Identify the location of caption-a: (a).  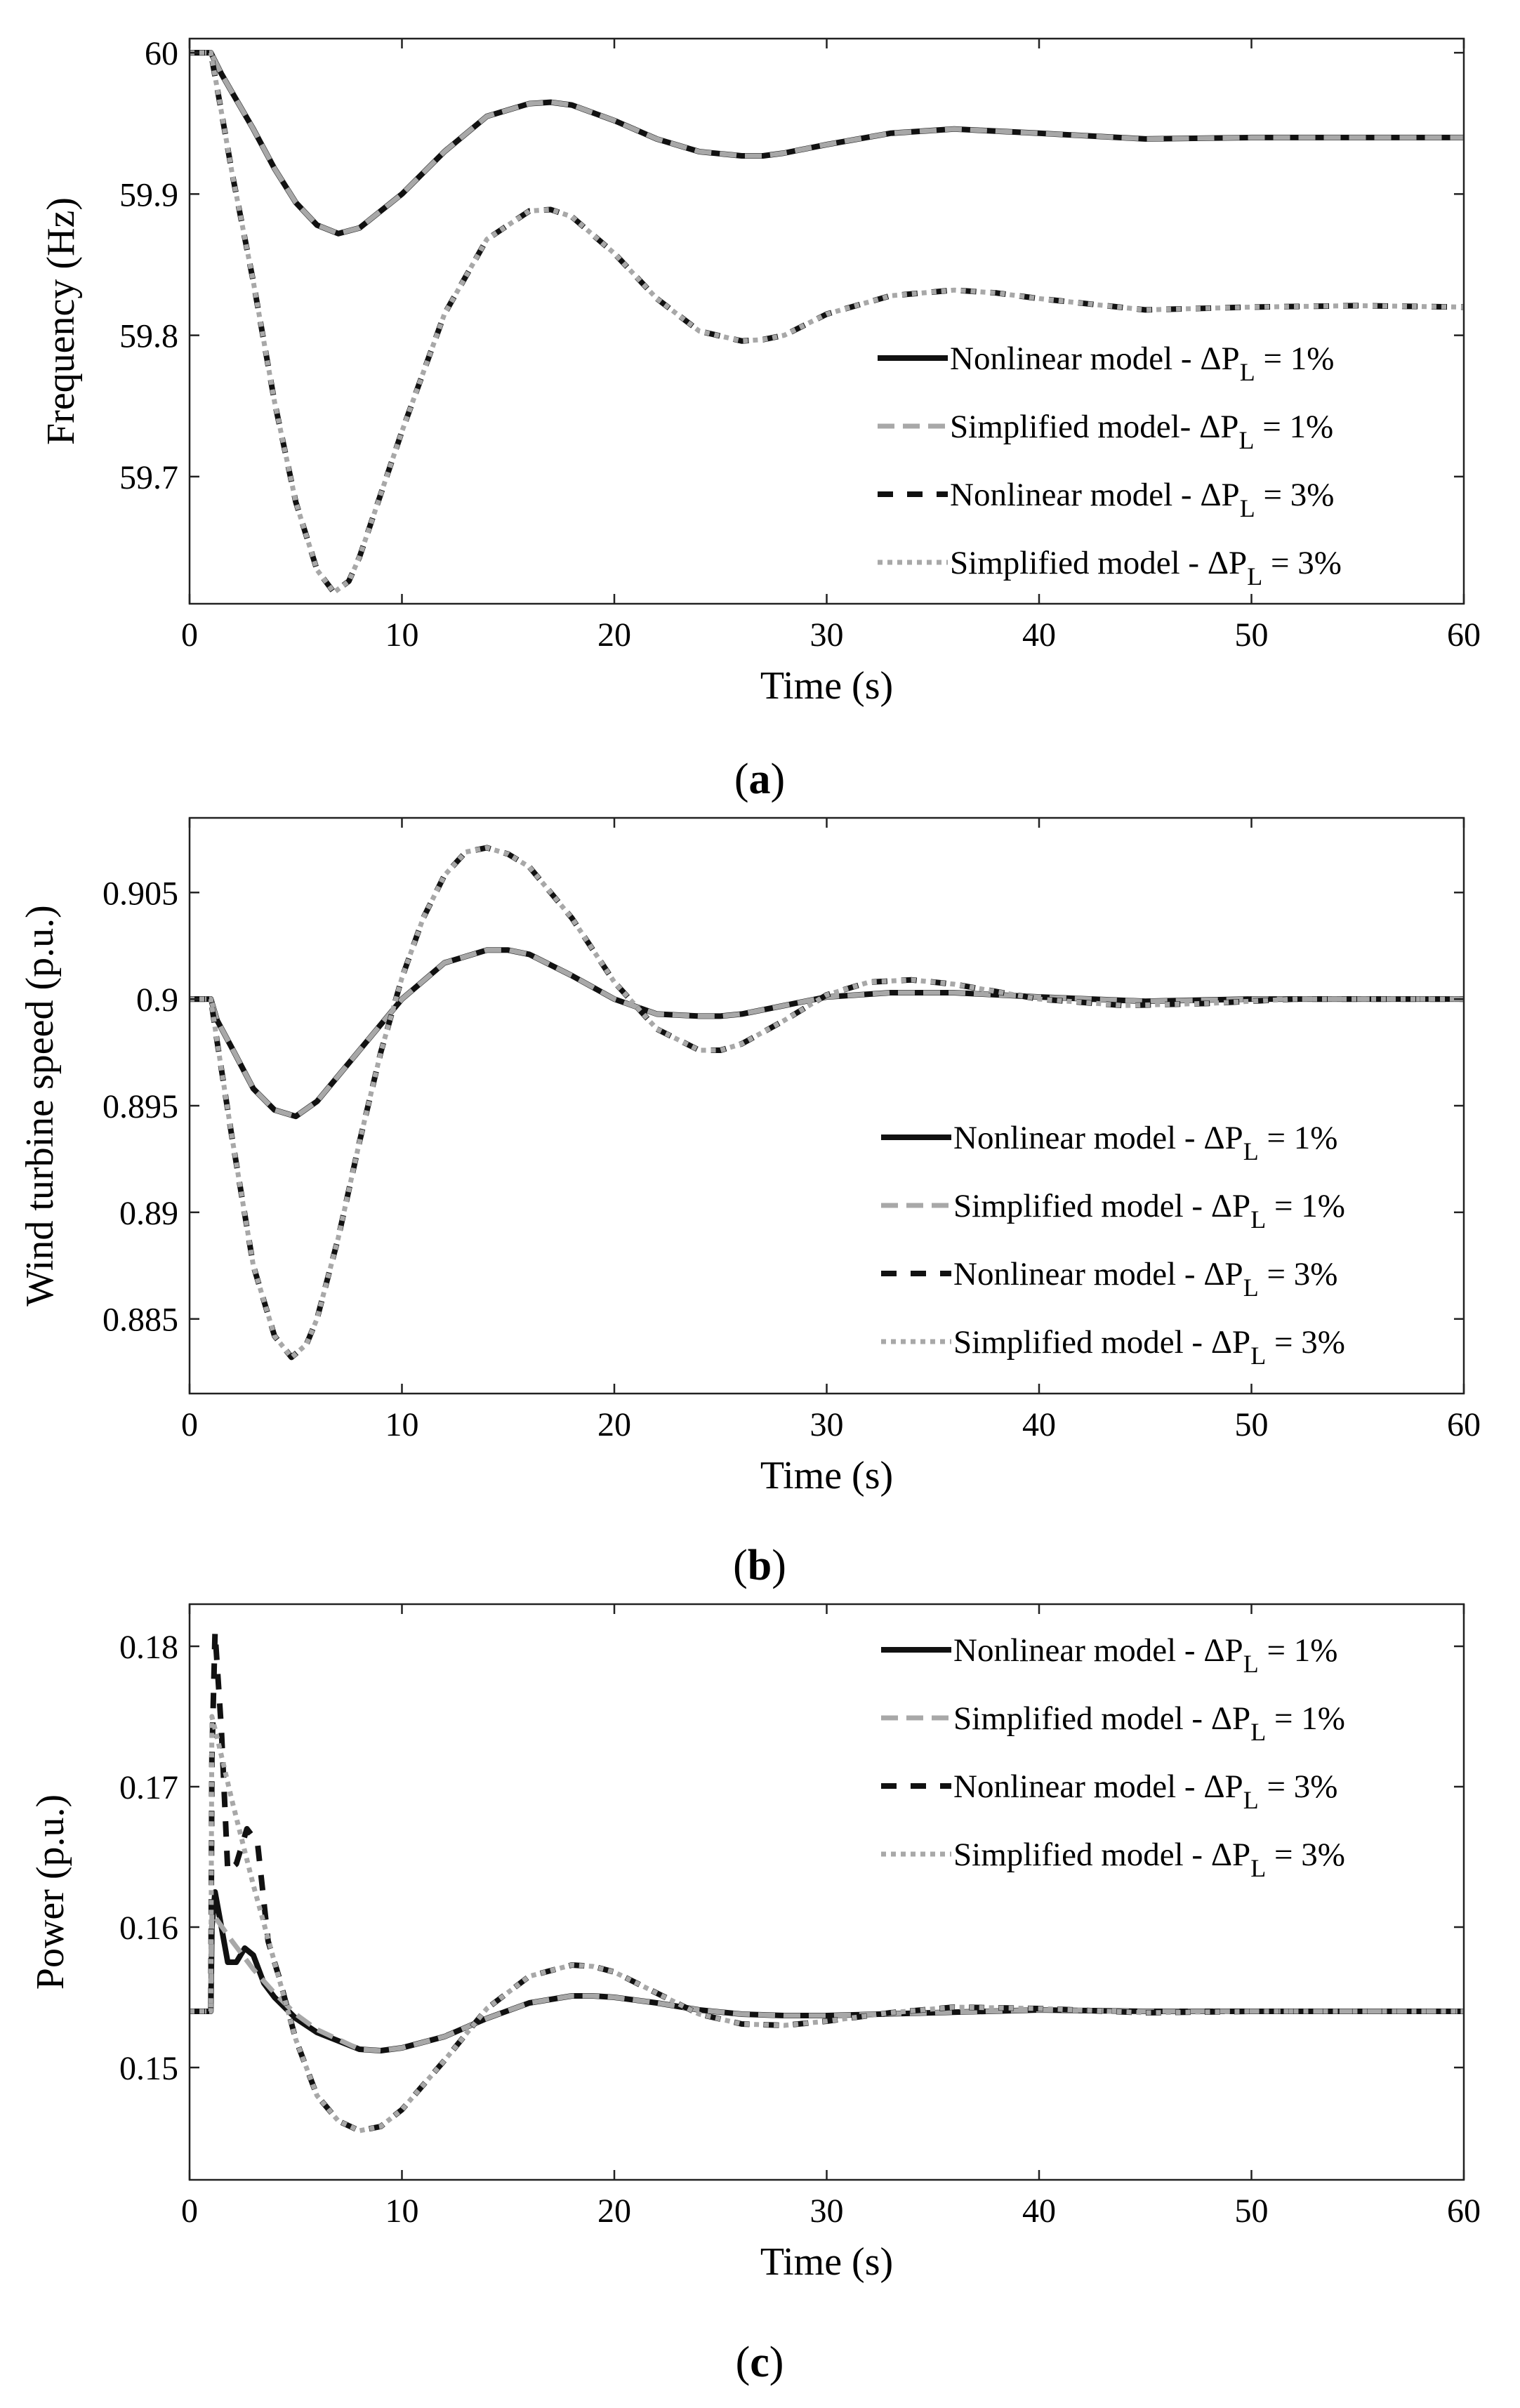
(760, 779).